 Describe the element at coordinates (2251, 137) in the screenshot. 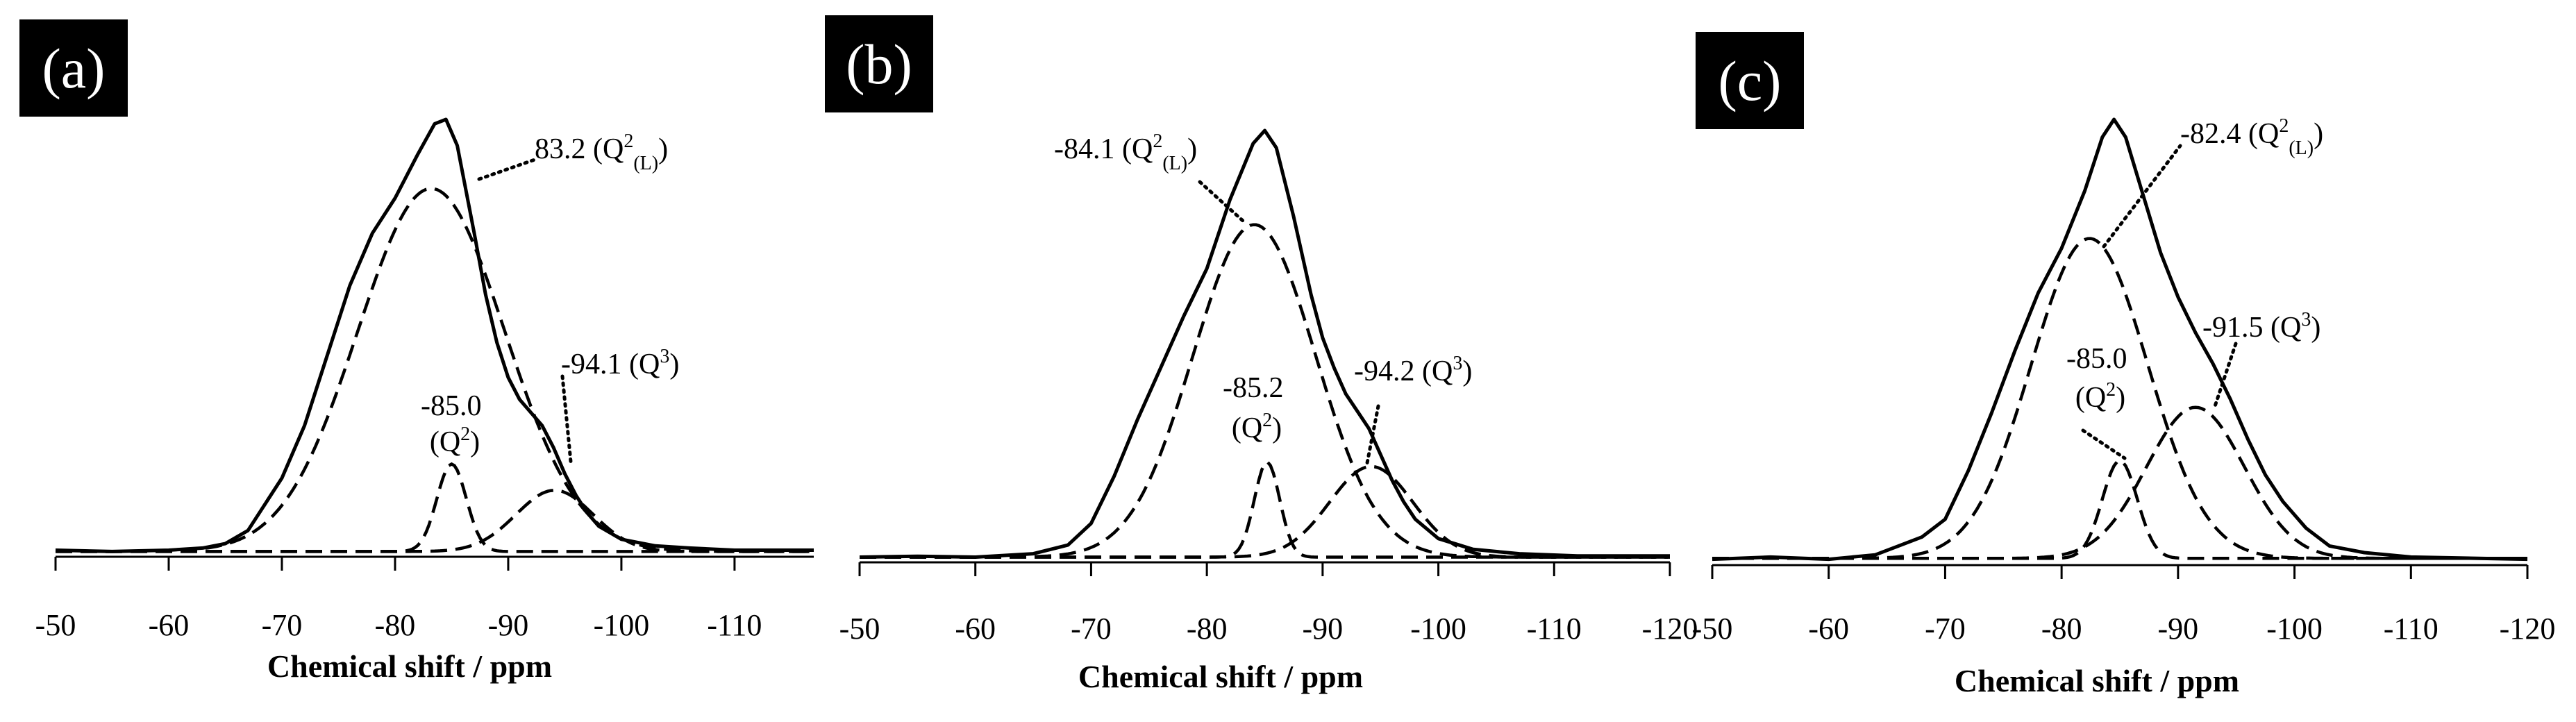

I see `label-q2l: -82.4 (Q2(L))` at that location.